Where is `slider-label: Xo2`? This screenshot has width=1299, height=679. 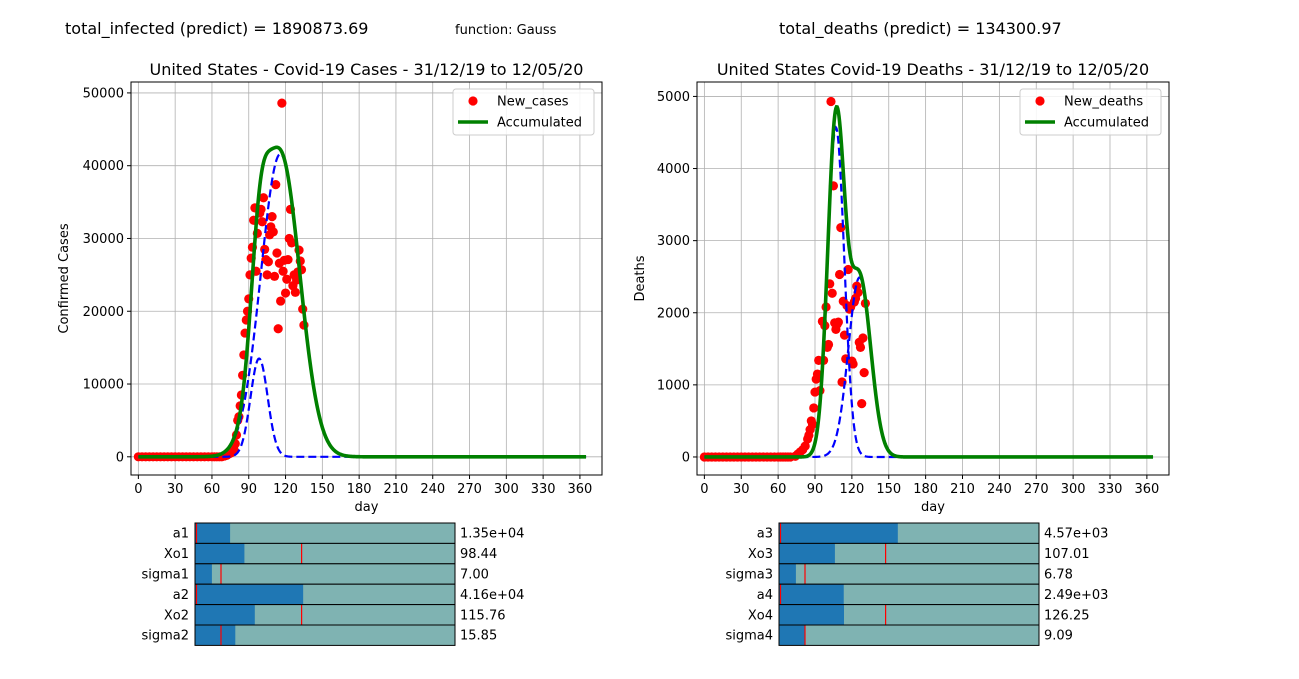 slider-label: Xo2 is located at coordinates (176, 615).